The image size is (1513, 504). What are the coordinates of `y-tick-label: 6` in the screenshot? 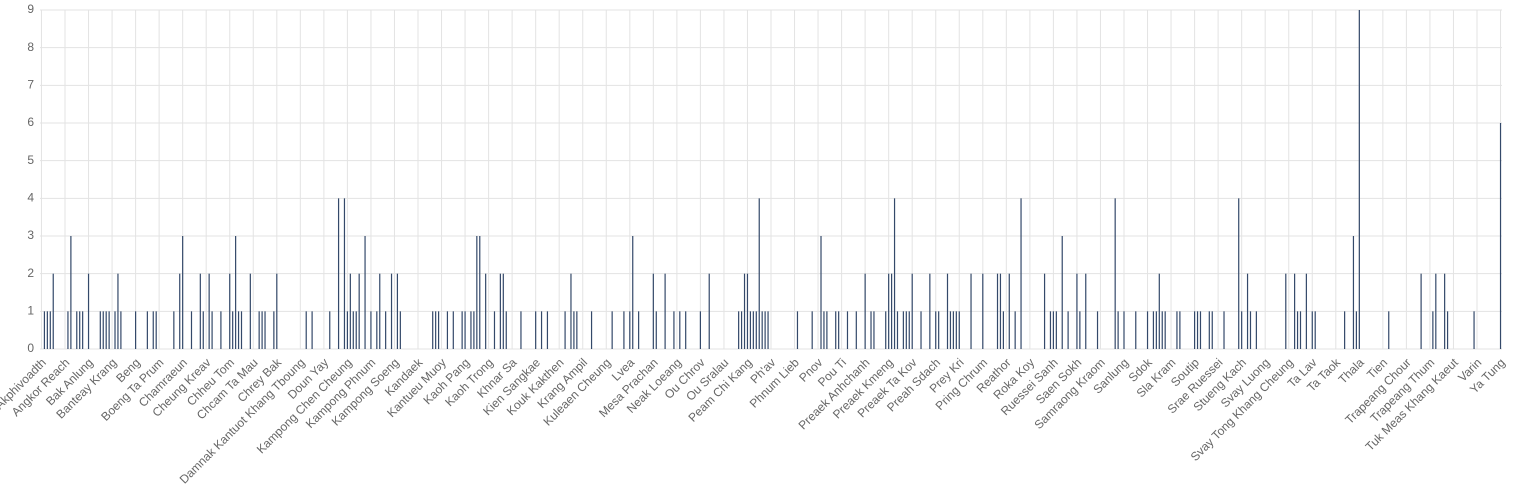 It's located at (30, 122).